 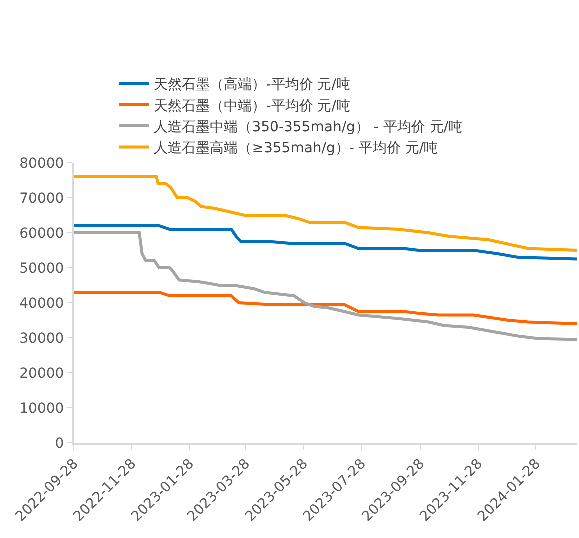 What do you see at coordinates (59, 444) in the screenshot?
I see `y-tick-label: 0` at bounding box center [59, 444].